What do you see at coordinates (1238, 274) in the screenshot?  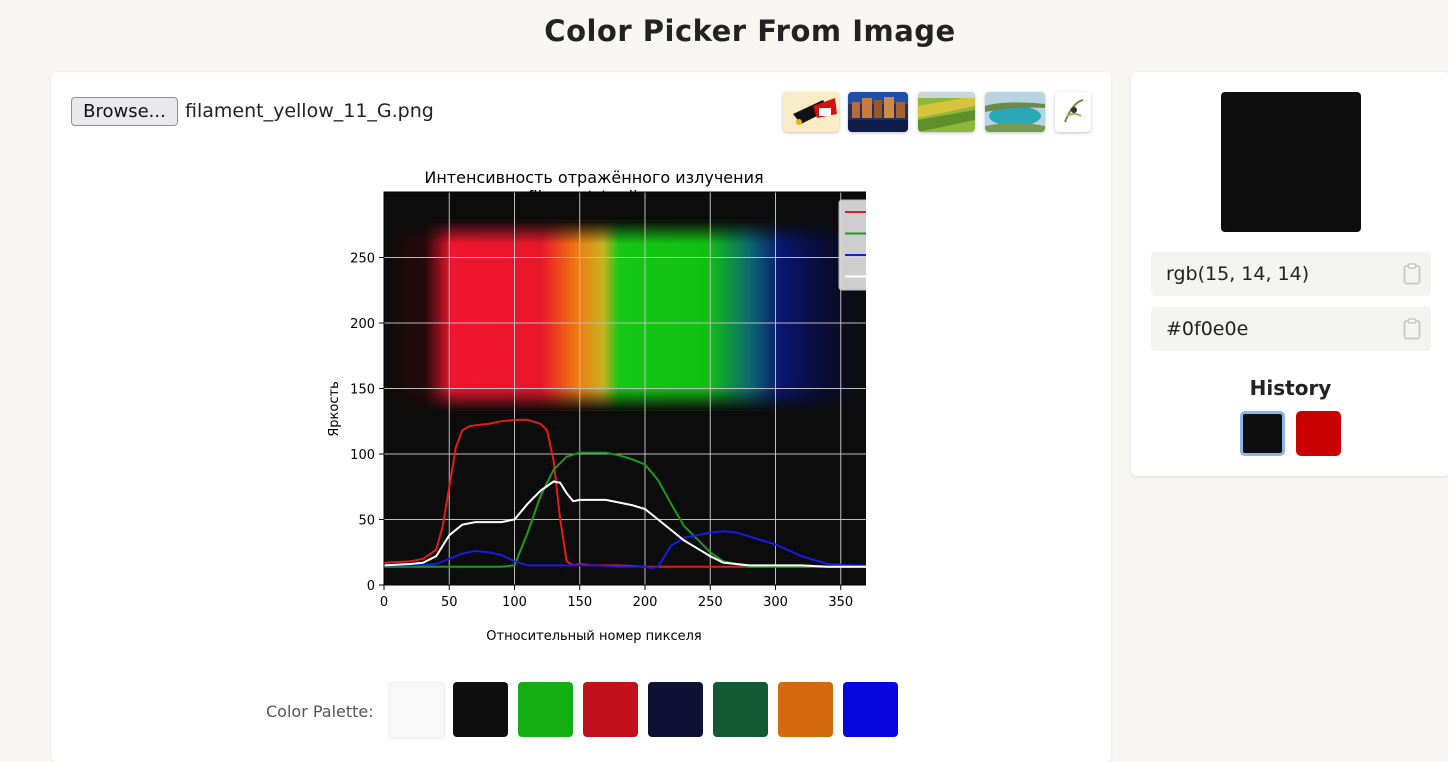 I see `rgb-value: rgb(15, 14, 14)` at bounding box center [1238, 274].